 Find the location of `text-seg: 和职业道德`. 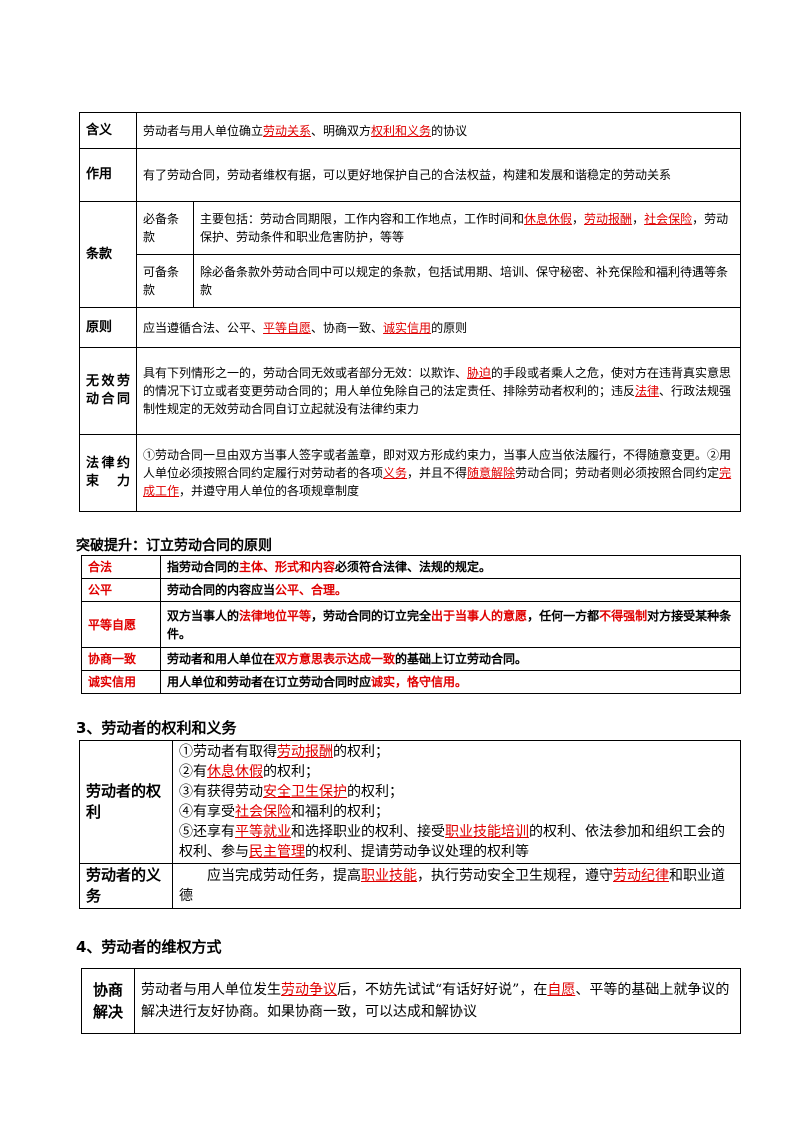

text-seg: 和职业道德 is located at coordinates (452, 886).